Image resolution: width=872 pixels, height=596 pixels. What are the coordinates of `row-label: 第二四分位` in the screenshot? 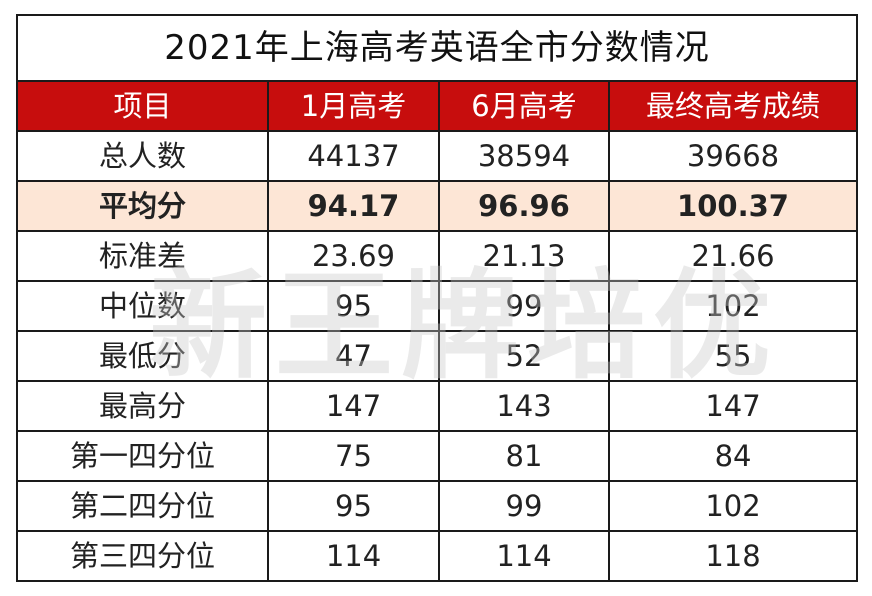 It's located at (142, 506).